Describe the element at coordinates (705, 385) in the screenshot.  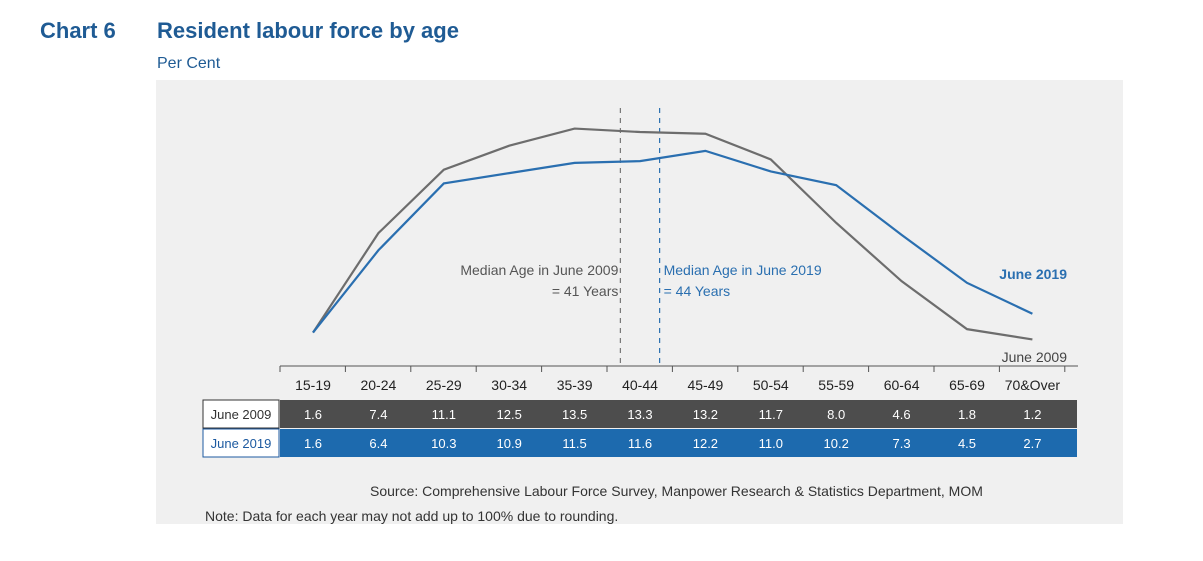
I see `x-tick-label: 45-49` at that location.